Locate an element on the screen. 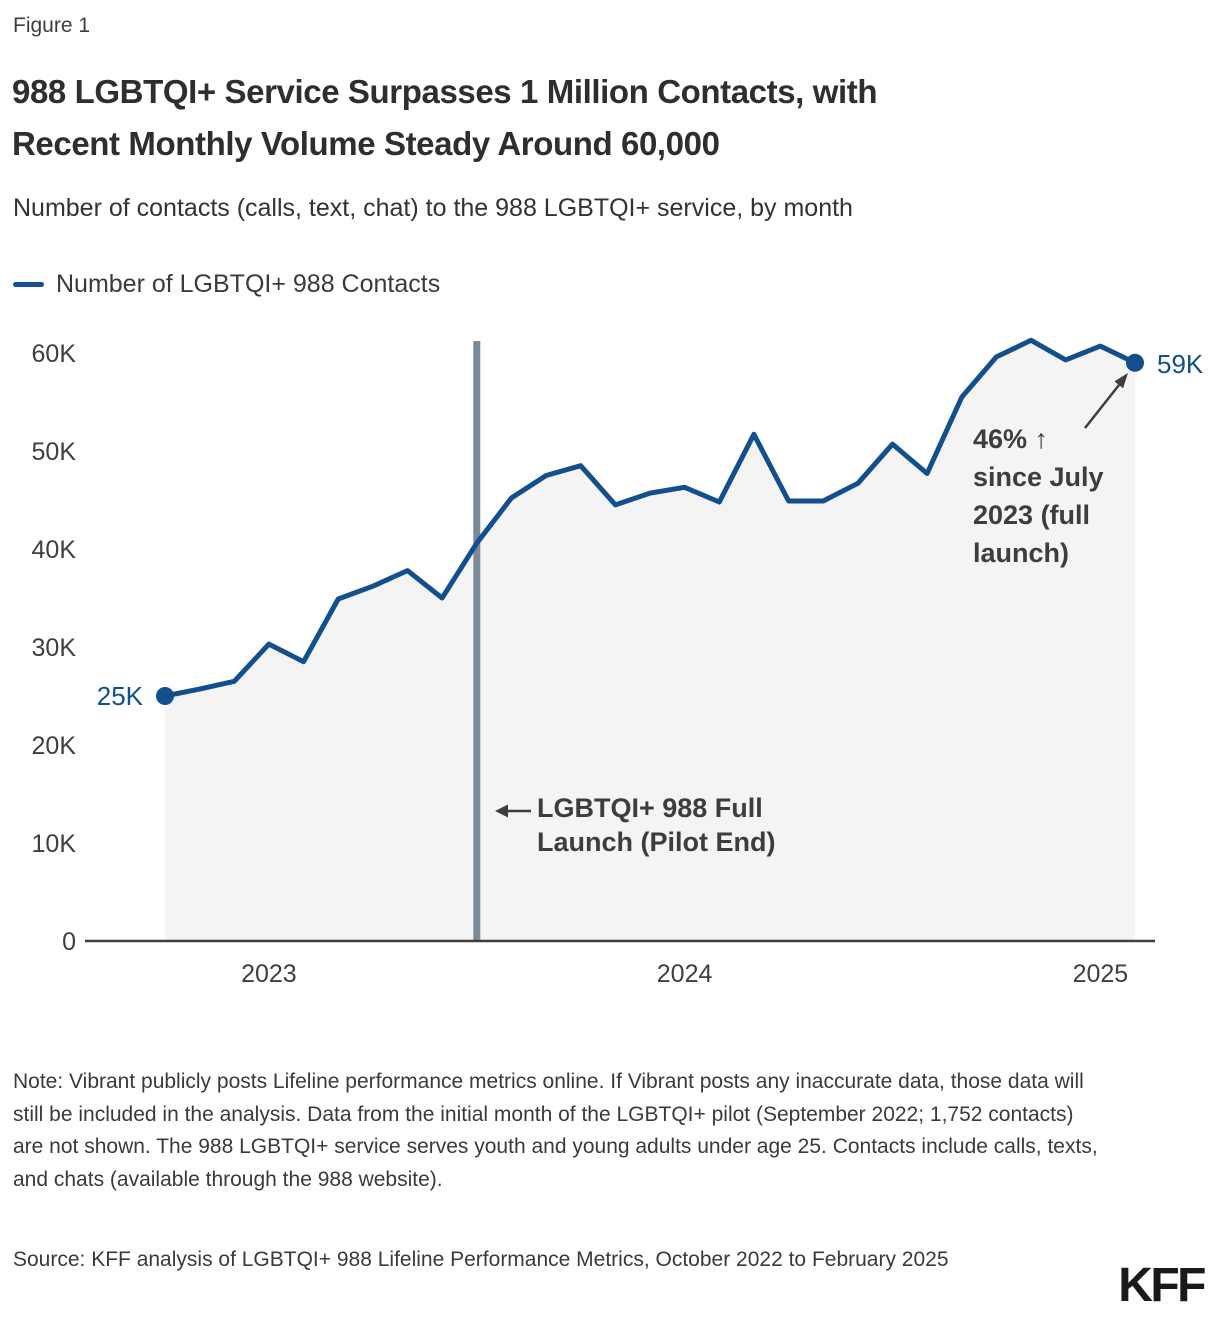 The height and width of the screenshot is (1324, 1220). kff-logo: KFF is located at coordinates (1162, 1285).